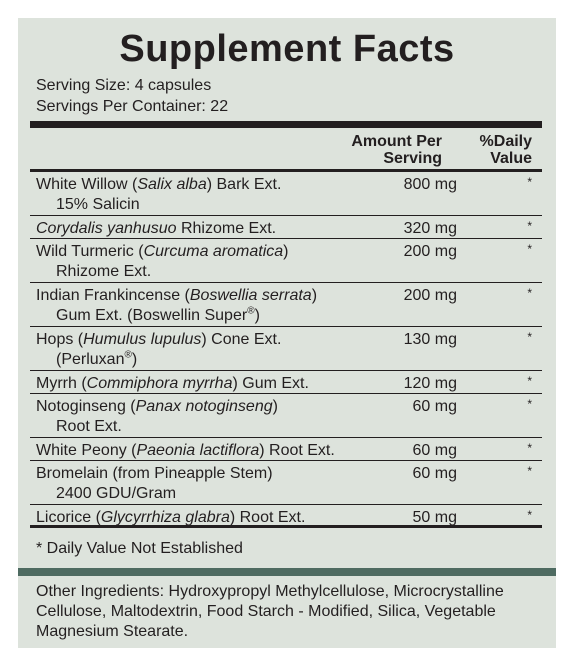 Image resolution: width=574 pixels, height=666 pixels. Describe the element at coordinates (89, 426) in the screenshot. I see `ingredient-name-line2: Root Ext.` at that location.